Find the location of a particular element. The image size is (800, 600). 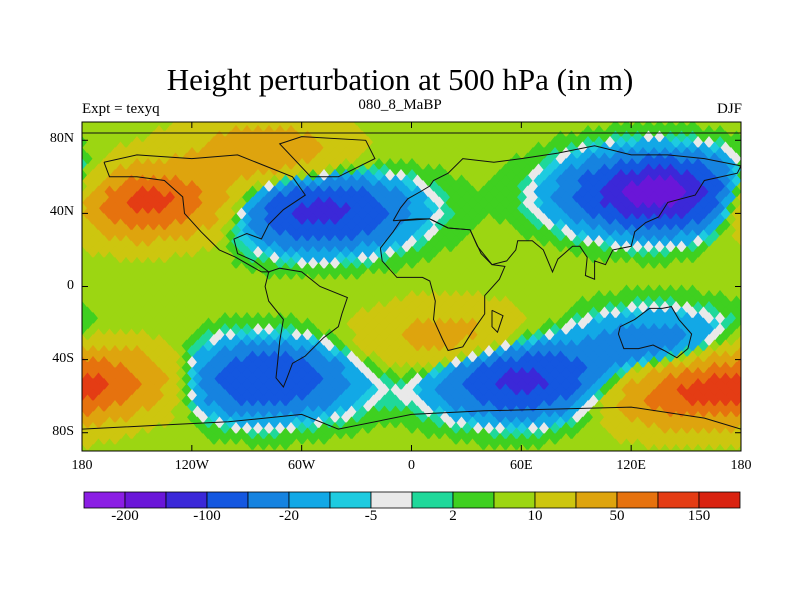

colorbar-label: 10 is located at coordinates (535, 516).